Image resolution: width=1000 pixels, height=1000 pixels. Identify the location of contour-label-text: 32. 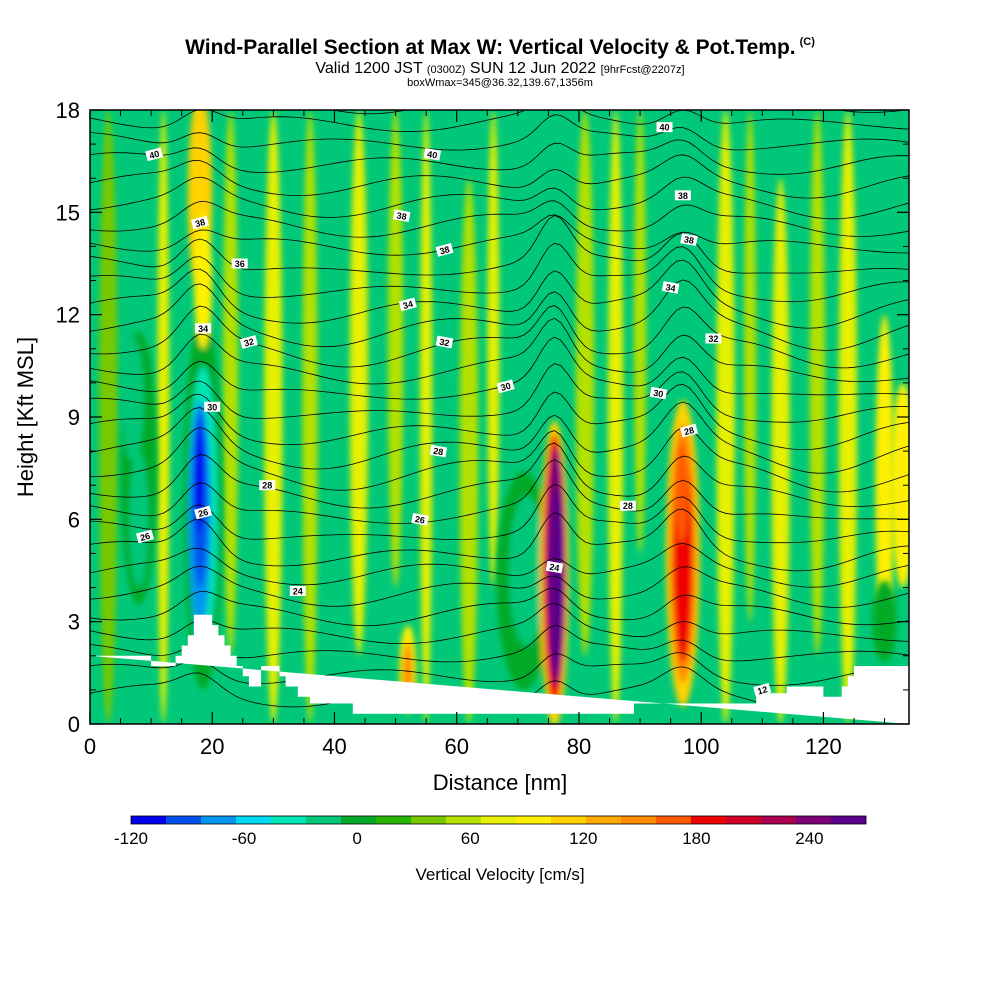
(249, 342).